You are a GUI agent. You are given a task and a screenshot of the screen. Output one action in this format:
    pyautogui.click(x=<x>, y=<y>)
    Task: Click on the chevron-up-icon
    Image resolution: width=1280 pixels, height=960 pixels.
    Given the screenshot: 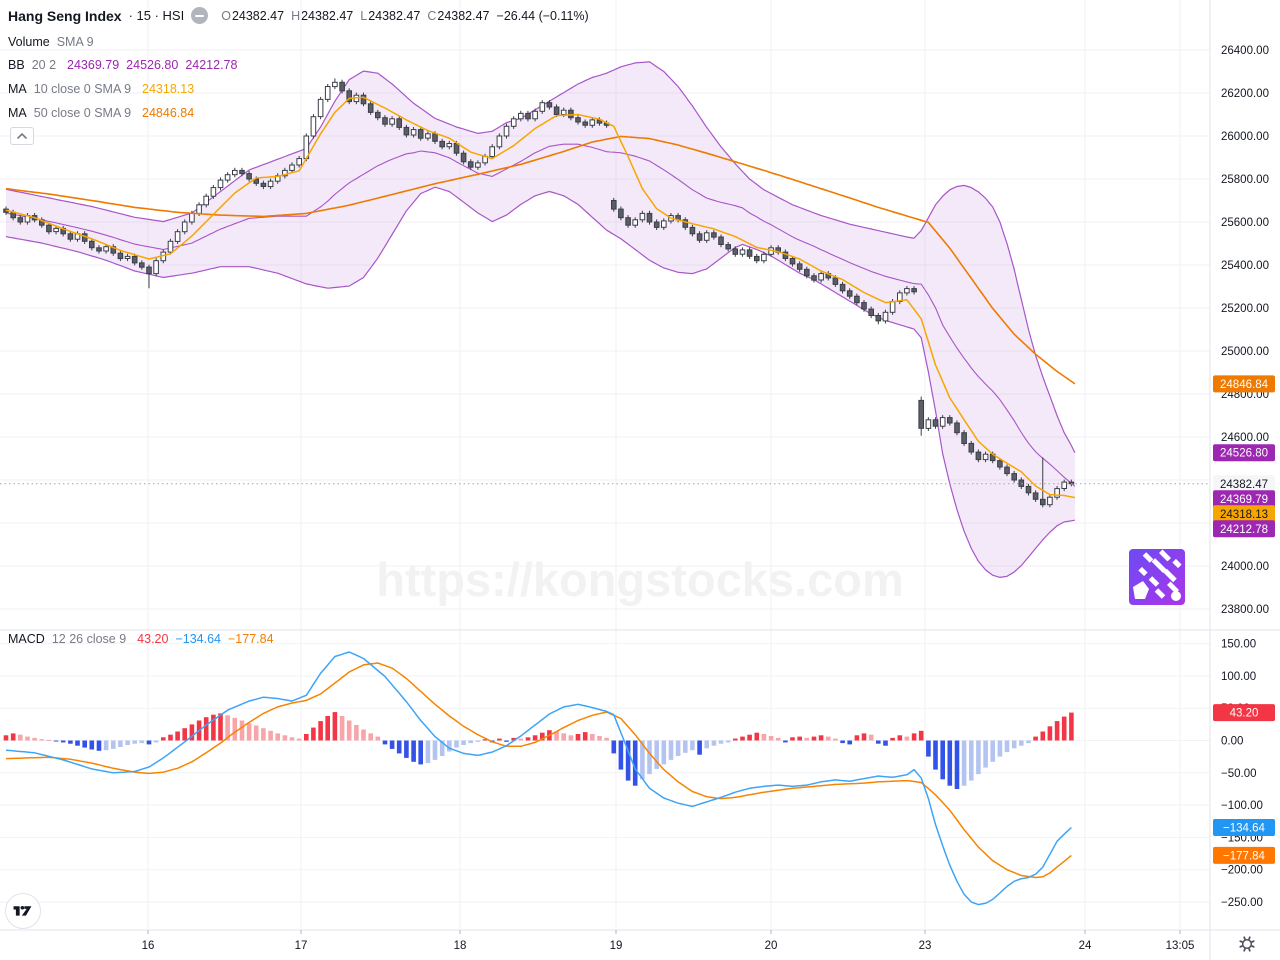 What is the action you would take?
    pyautogui.click(x=22, y=136)
    